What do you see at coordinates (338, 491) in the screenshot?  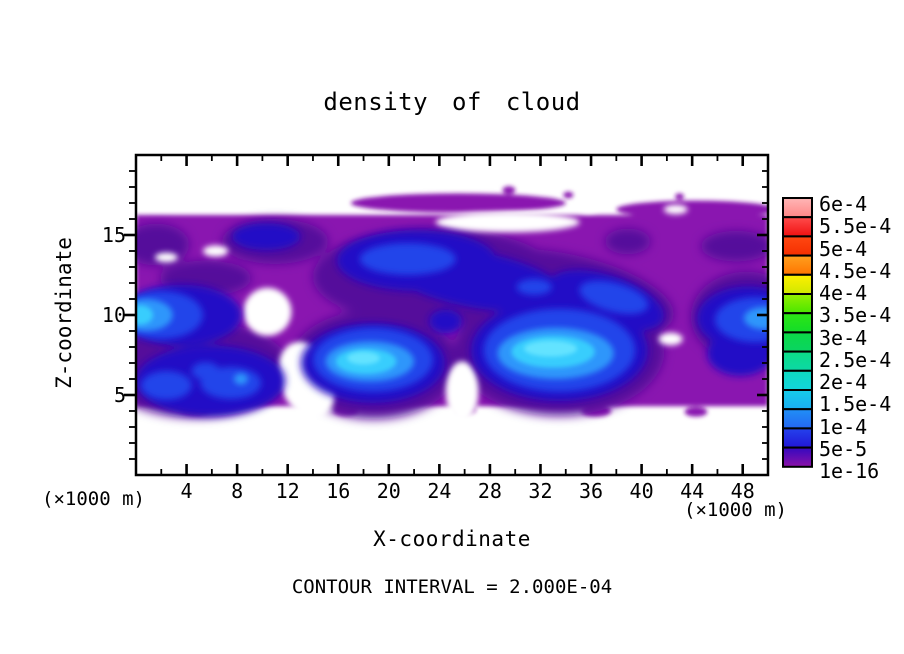 I see `x-tick-label: 16` at bounding box center [338, 491].